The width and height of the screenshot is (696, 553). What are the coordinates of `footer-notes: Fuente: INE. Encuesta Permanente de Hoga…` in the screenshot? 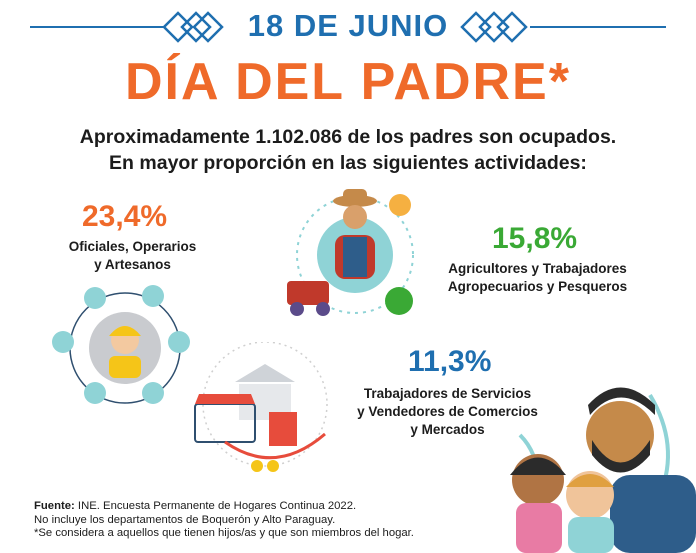 It's located at (224, 520).